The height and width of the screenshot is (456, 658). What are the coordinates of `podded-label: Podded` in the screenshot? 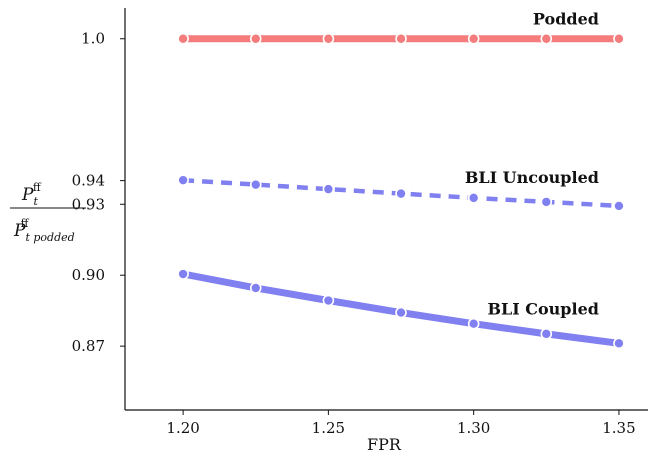 It's located at (566, 19).